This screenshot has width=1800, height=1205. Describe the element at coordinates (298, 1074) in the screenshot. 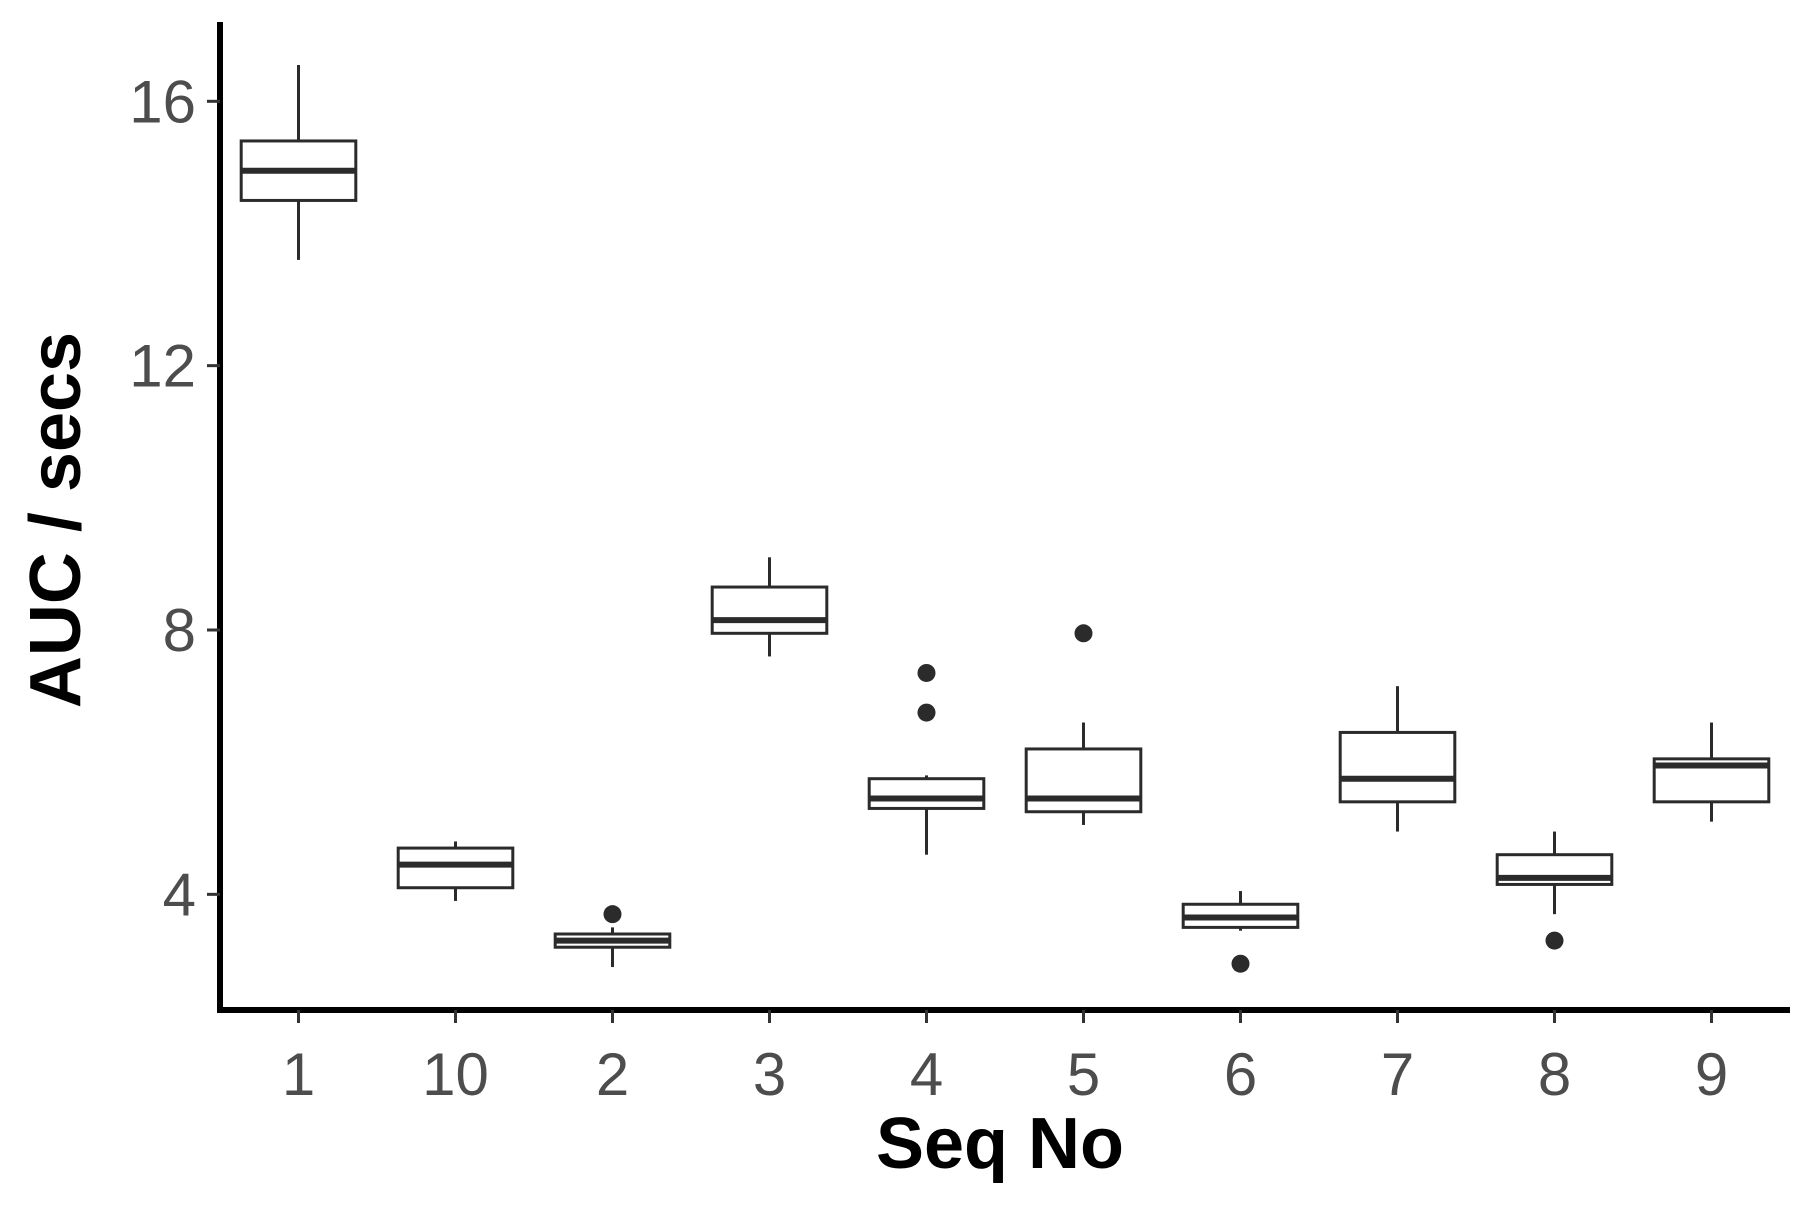

I see `x-tick-label: 1` at that location.